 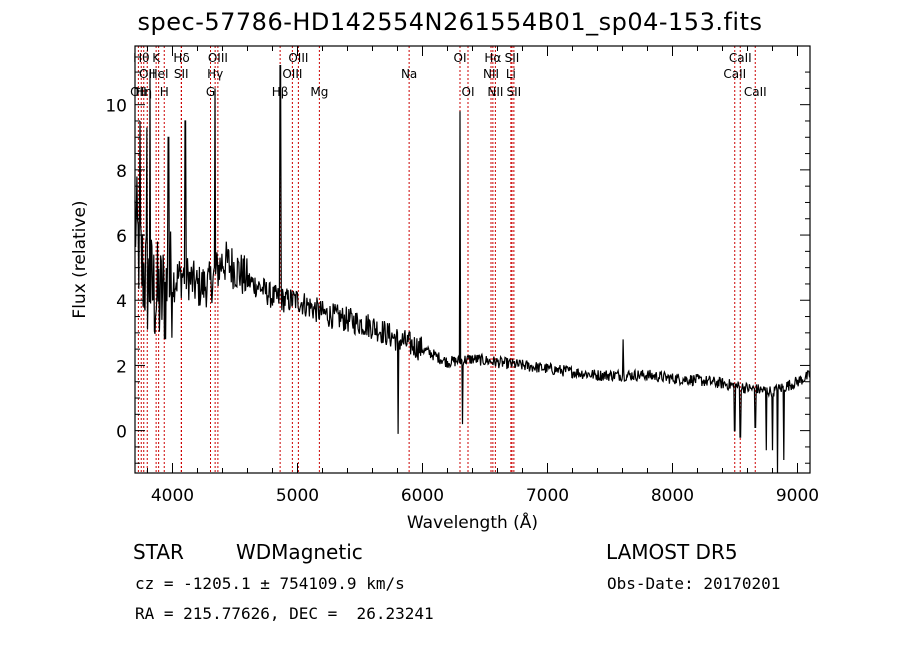 What do you see at coordinates (121, 433) in the screenshot?
I see `y-tick-label: 0` at bounding box center [121, 433].